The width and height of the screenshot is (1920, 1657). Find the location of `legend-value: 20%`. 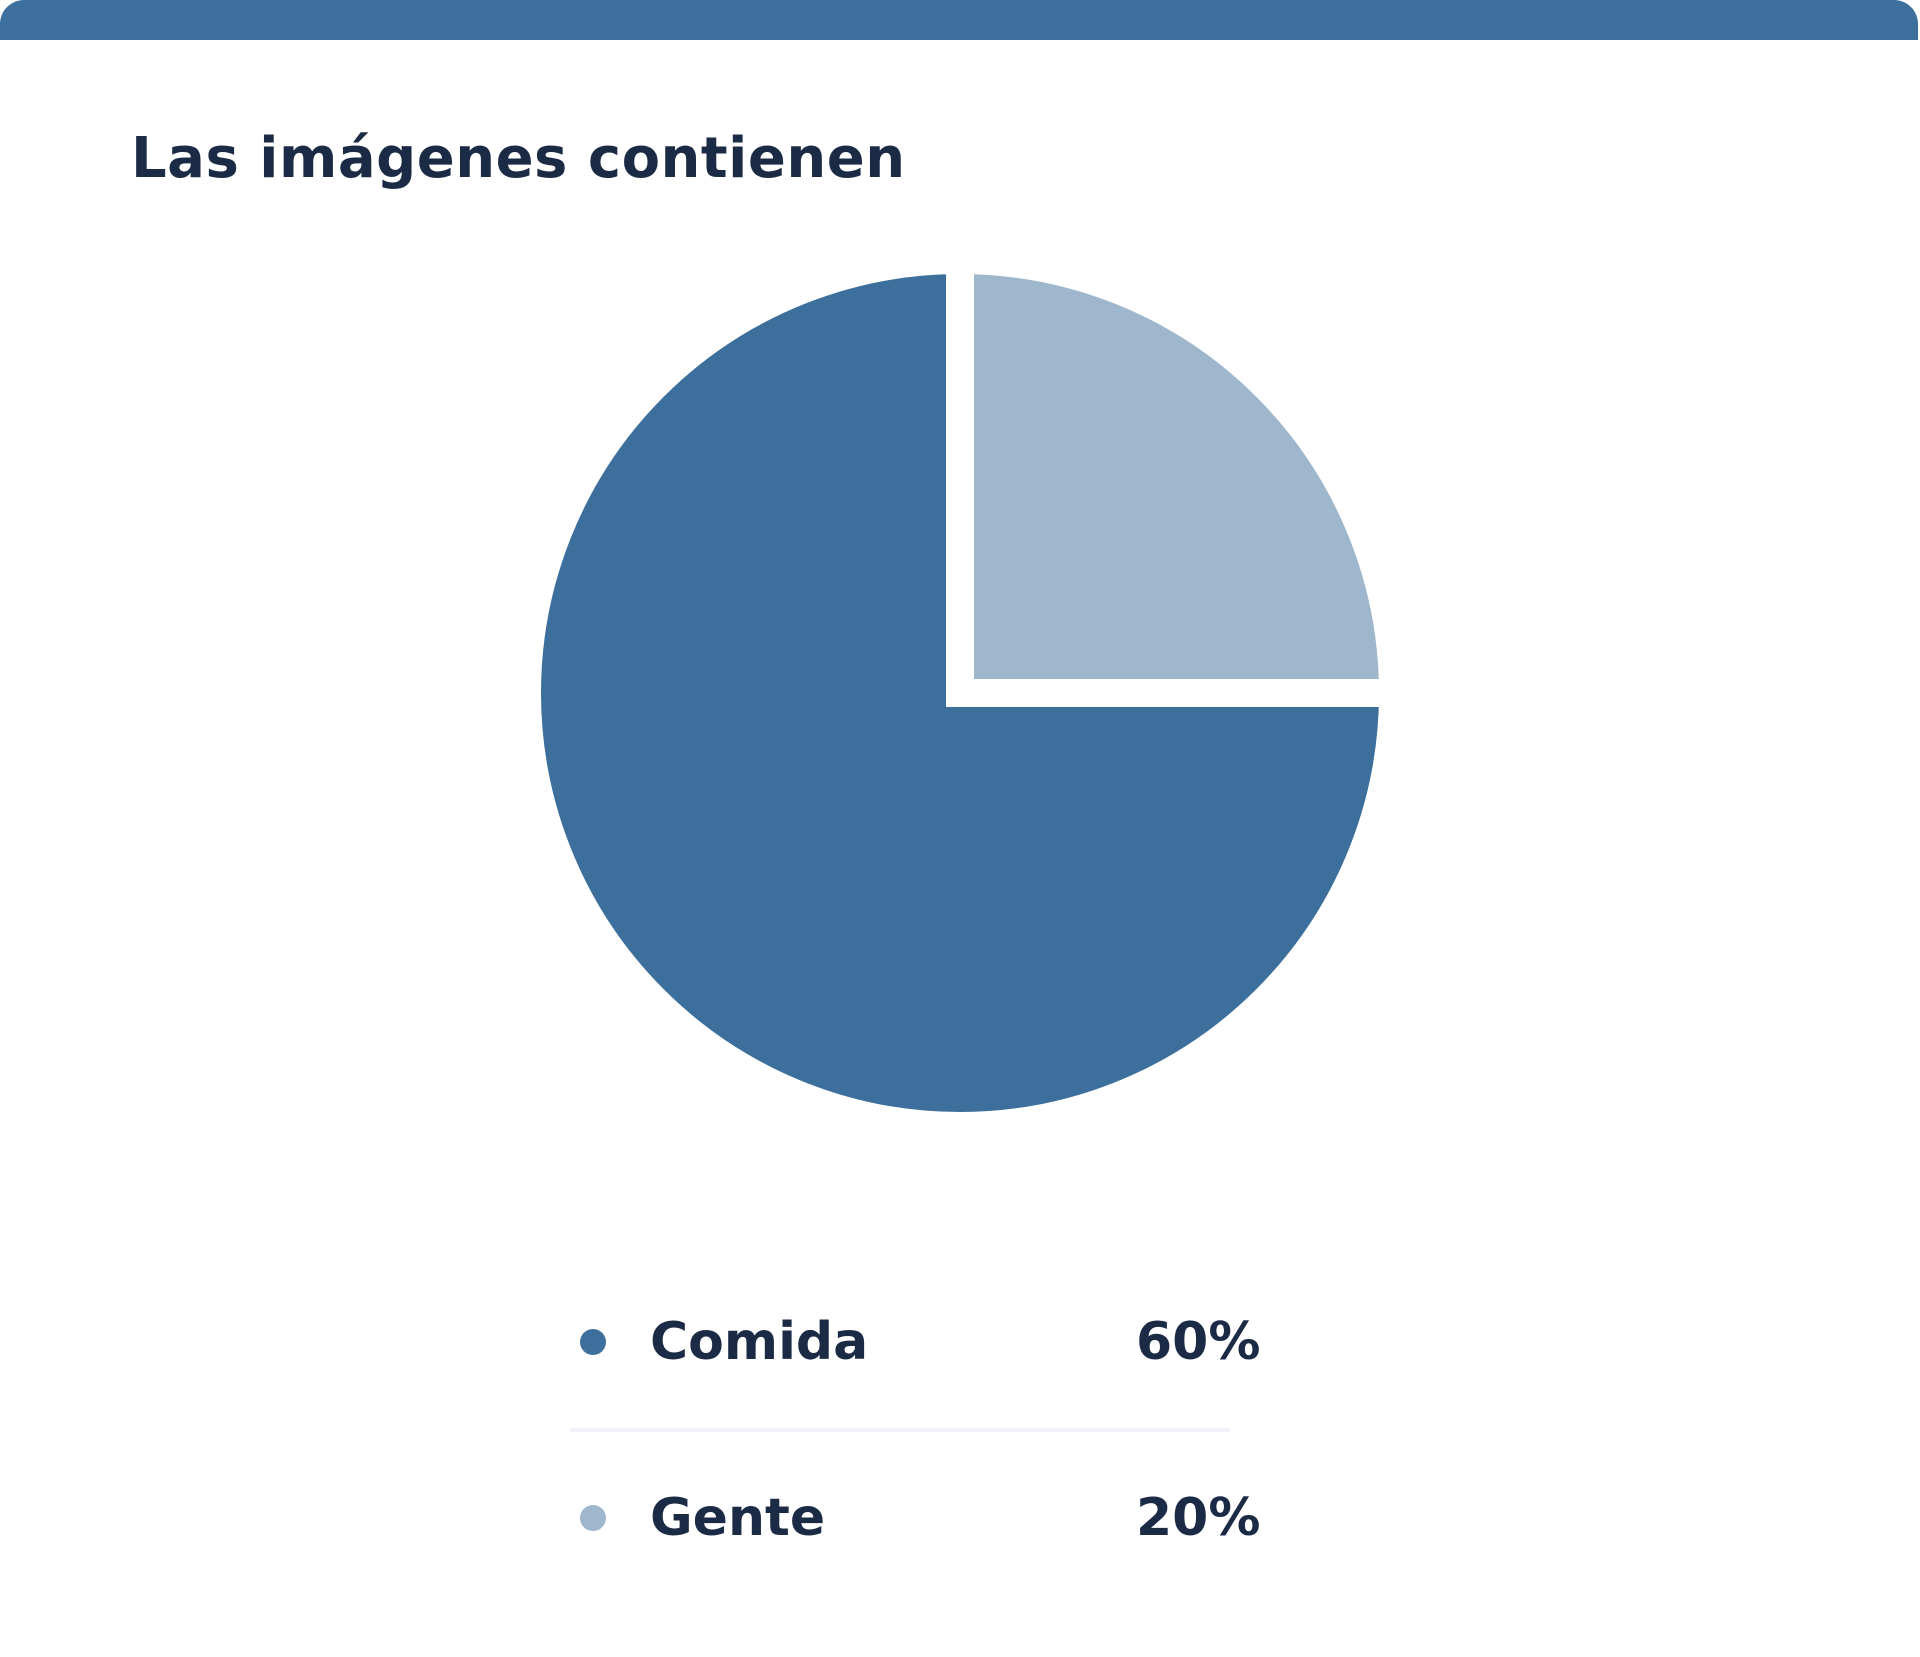

legend-value: 20% is located at coordinates (1198, 1518).